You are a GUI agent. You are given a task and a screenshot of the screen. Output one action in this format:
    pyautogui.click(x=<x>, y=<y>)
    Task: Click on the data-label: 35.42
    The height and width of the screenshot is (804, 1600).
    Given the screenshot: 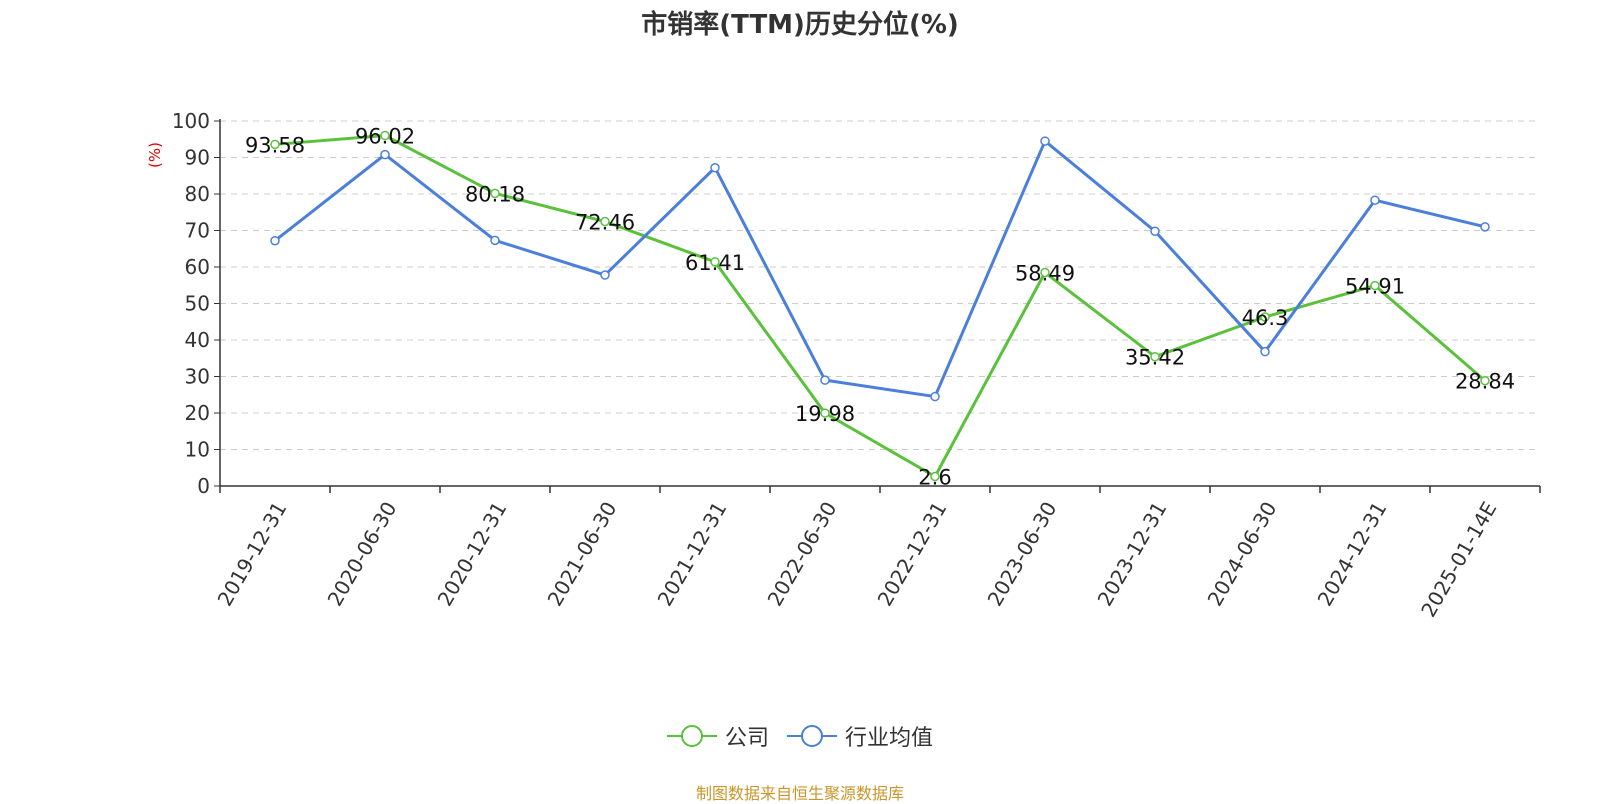 What is the action you would take?
    pyautogui.click(x=1155, y=358)
    